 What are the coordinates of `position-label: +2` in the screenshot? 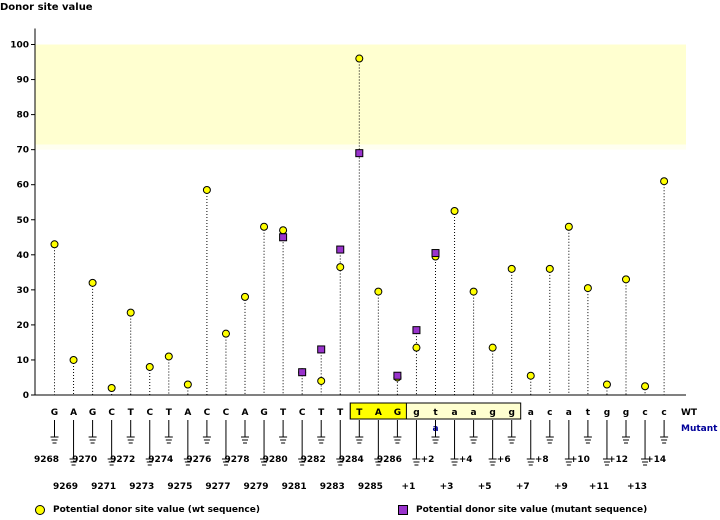 It's located at (428, 460).